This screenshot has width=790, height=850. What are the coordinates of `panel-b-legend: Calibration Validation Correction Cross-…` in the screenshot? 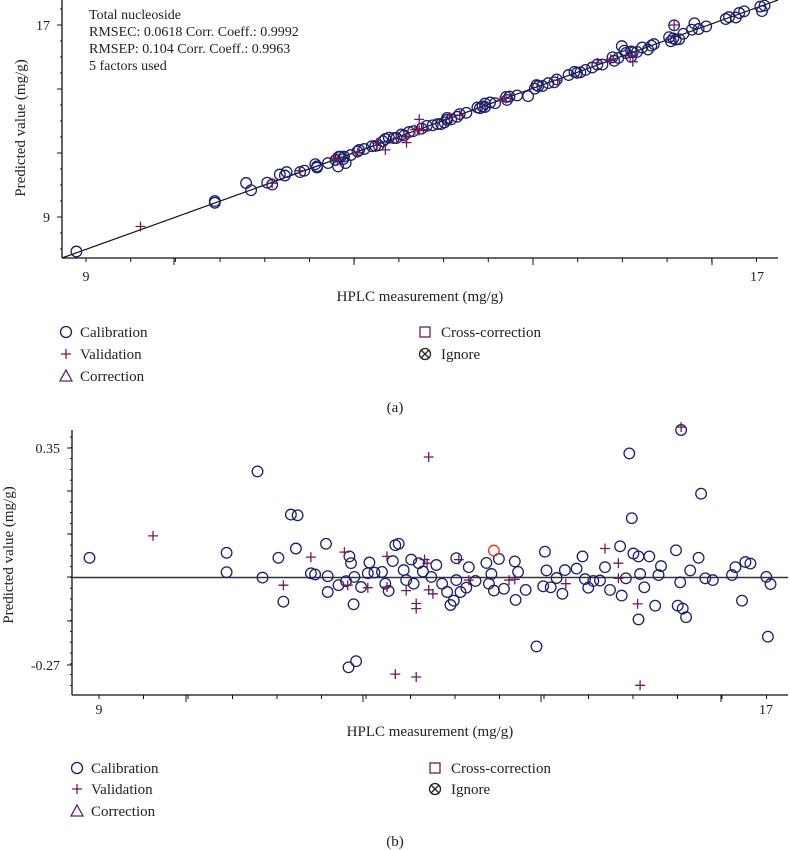 It's located at (310, 790).